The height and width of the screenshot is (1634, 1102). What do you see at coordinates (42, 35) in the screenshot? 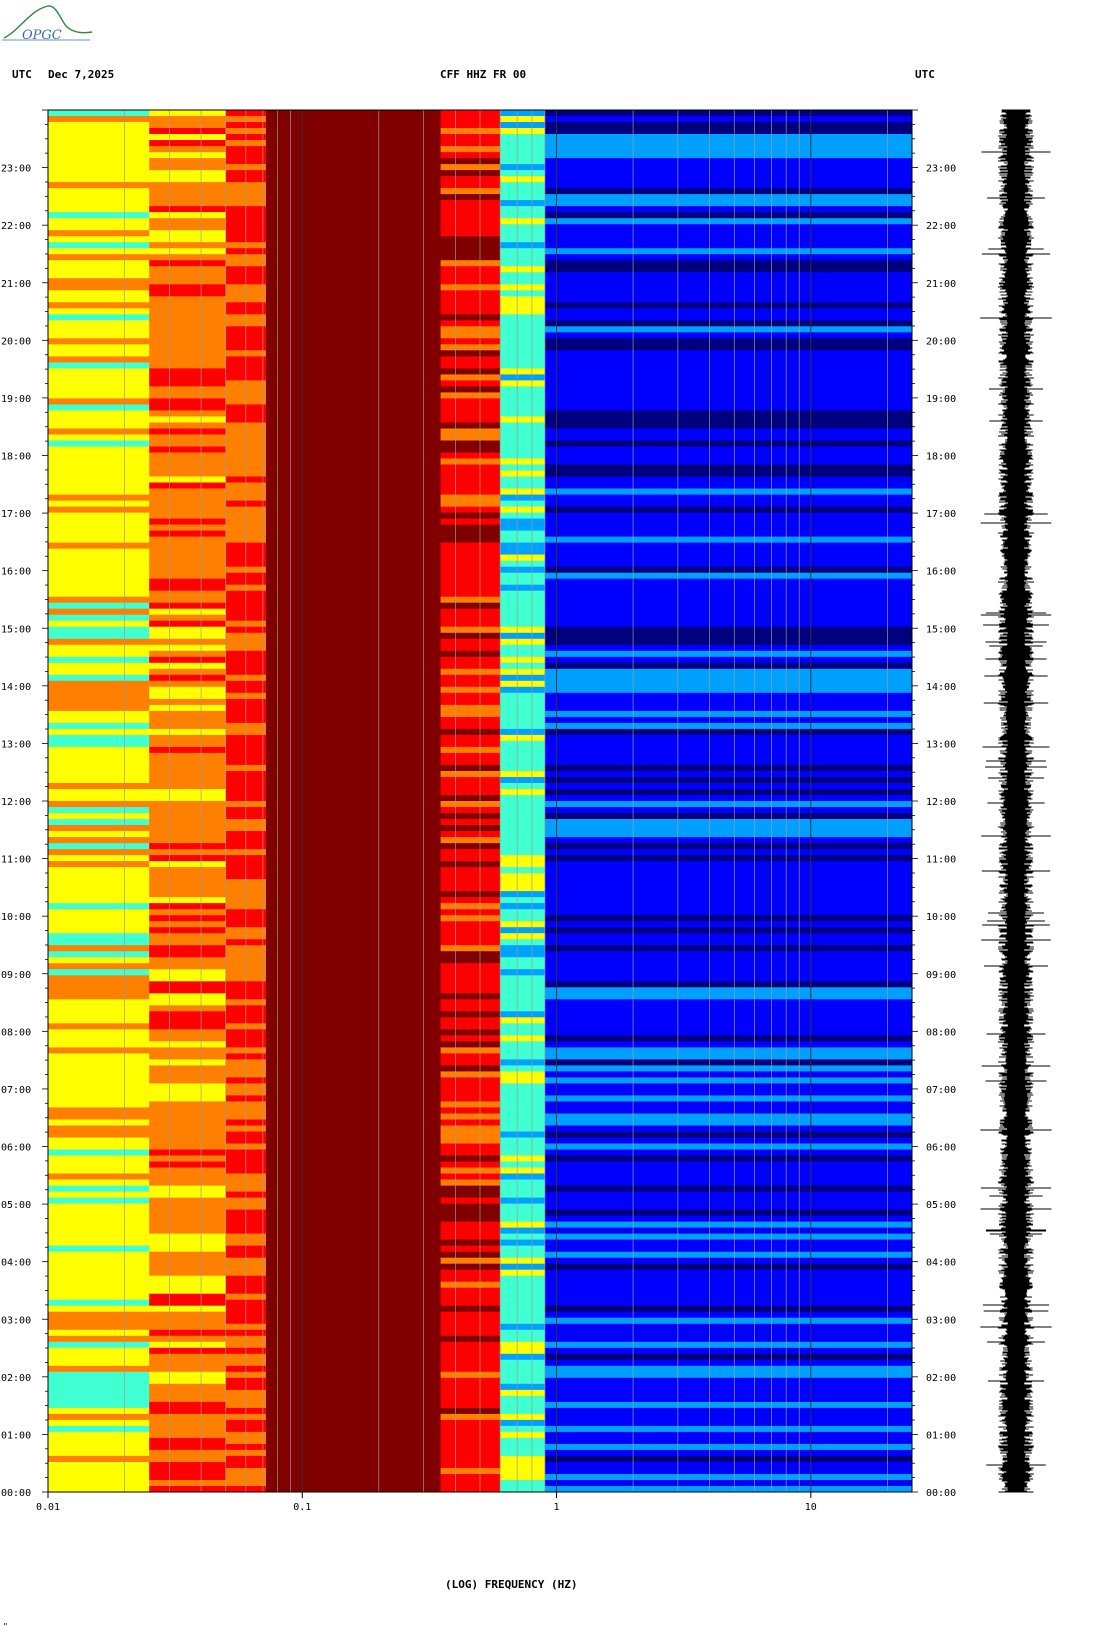
I see `svg-text: OPGC` at bounding box center [42, 35].